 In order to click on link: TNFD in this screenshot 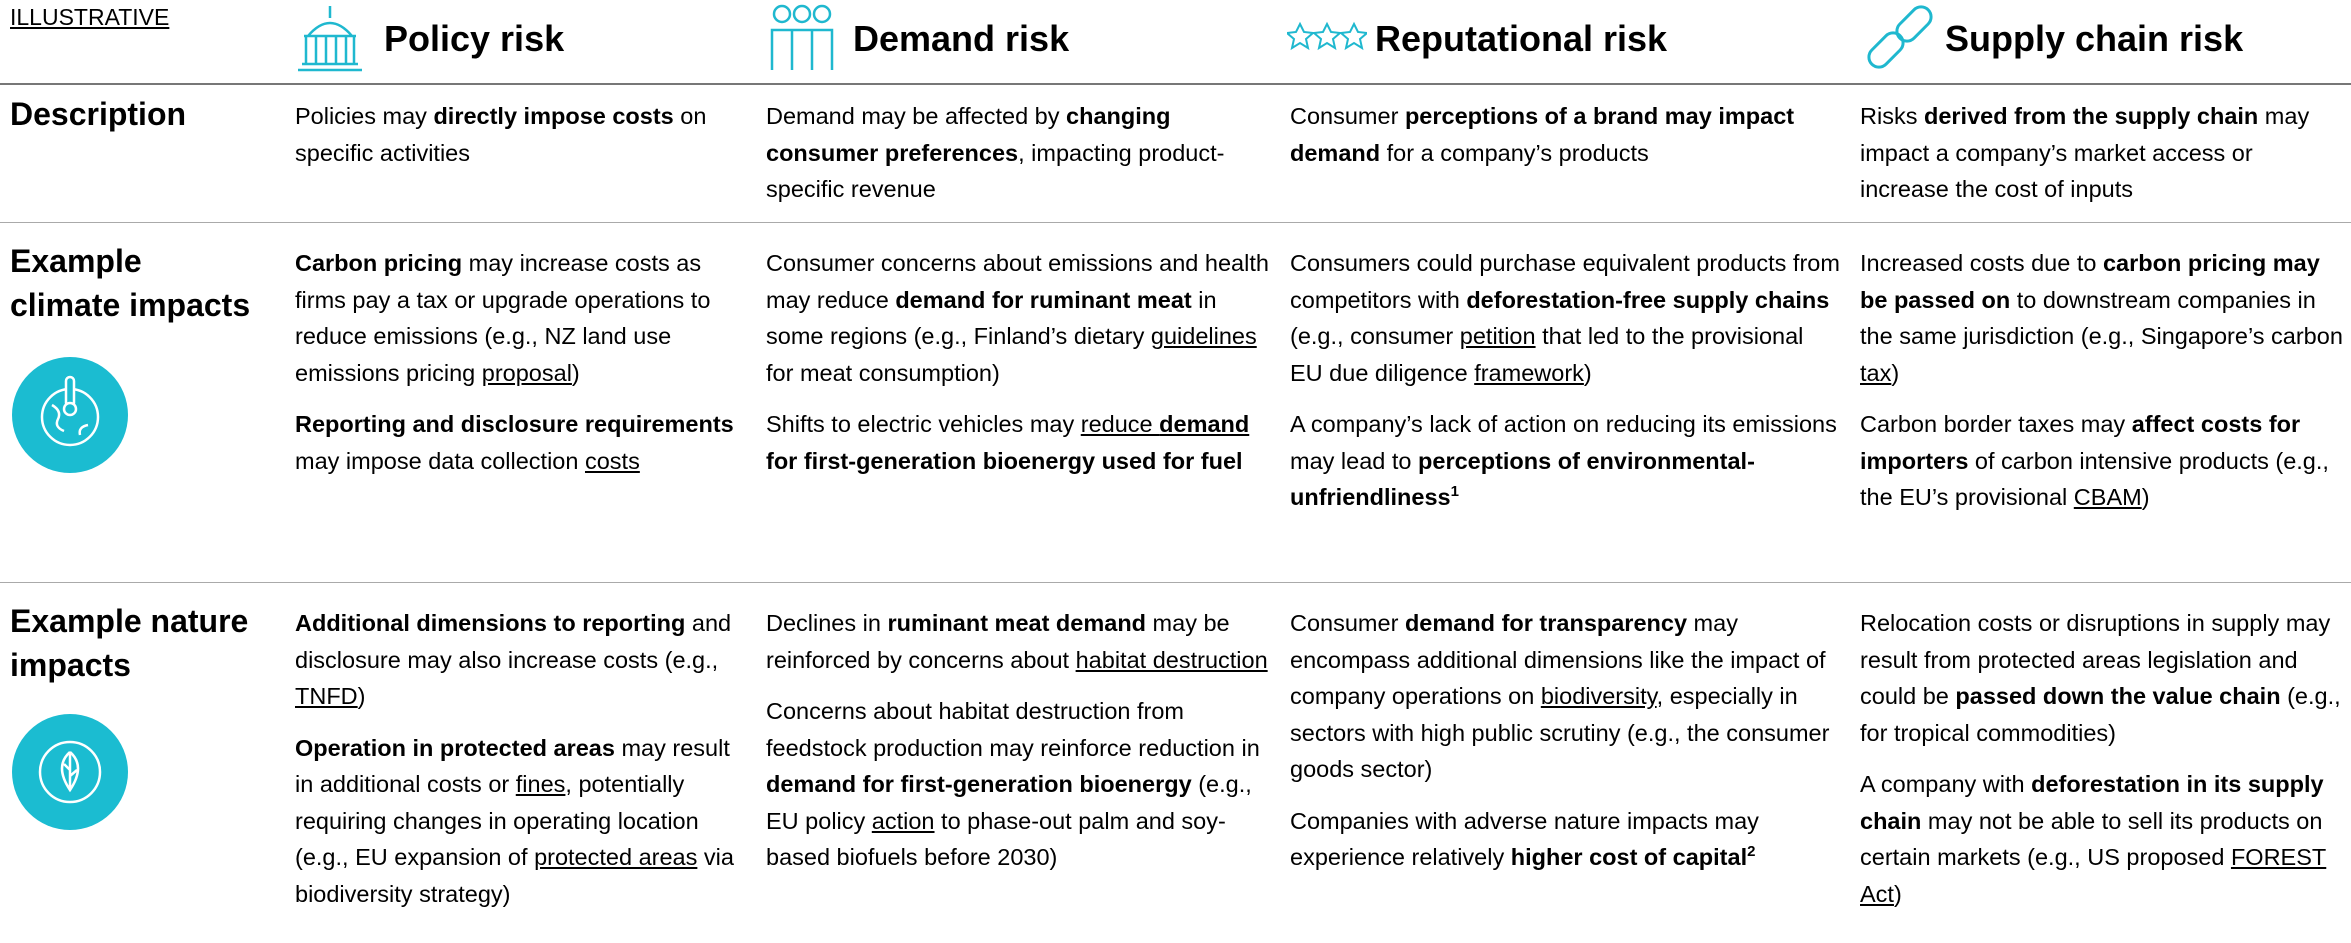, I will do `click(326, 696)`.